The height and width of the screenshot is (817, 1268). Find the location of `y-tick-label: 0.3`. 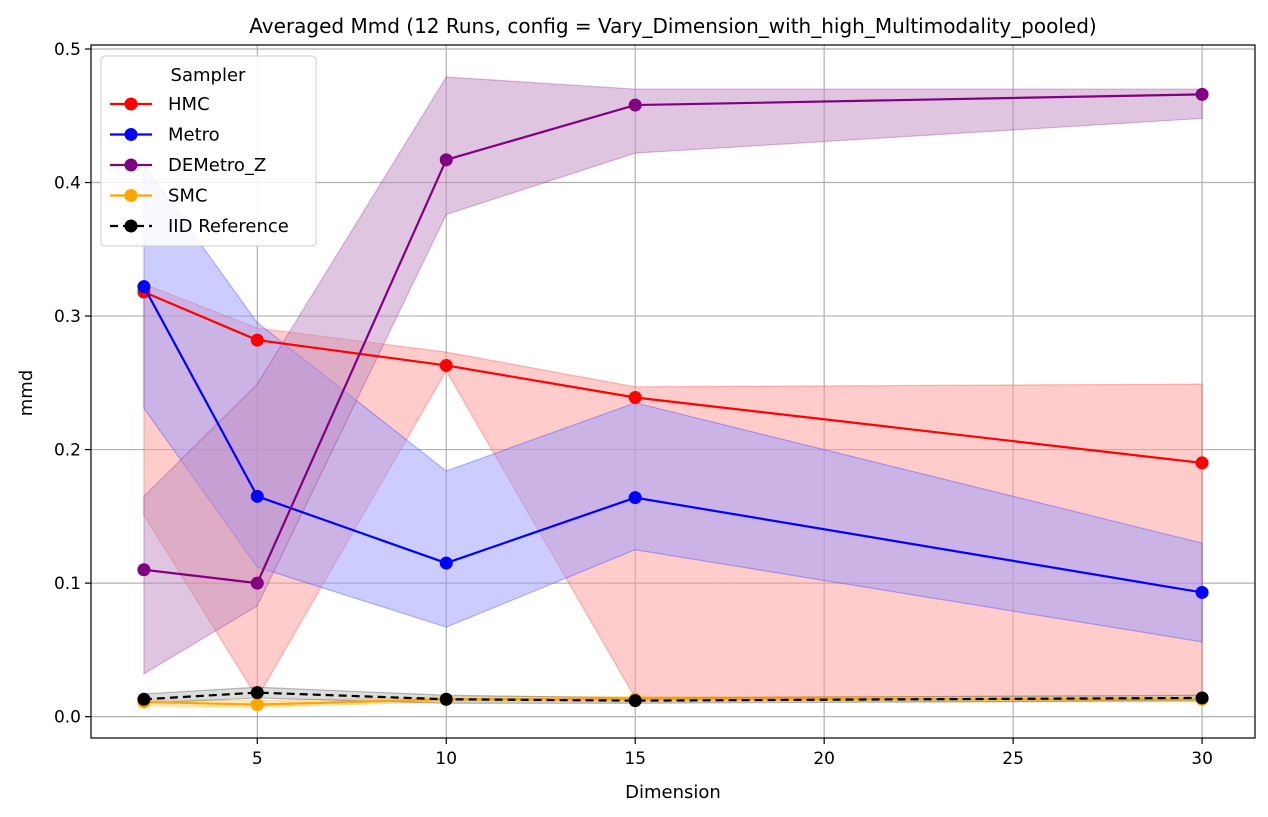

y-tick-label: 0.3 is located at coordinates (67, 317).